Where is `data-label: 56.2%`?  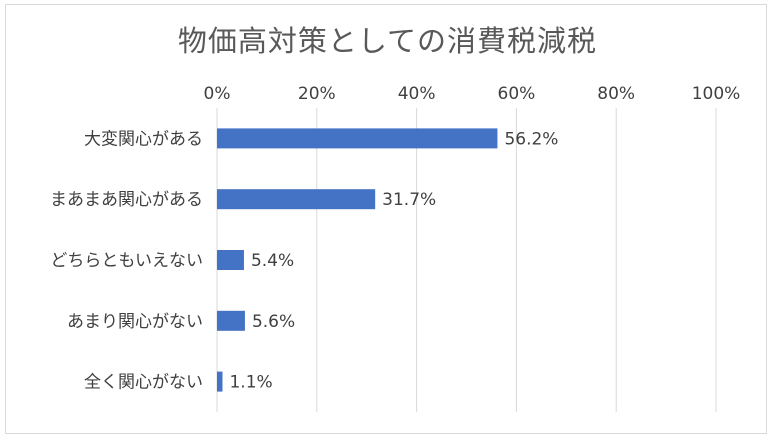 data-label: 56.2% is located at coordinates (531, 139).